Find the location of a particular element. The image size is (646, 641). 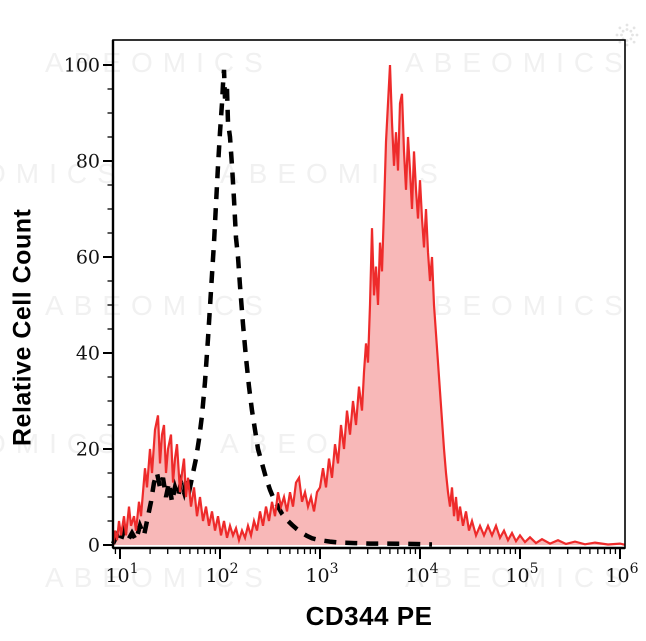

y-tick-label: 80 is located at coordinates (88, 162).